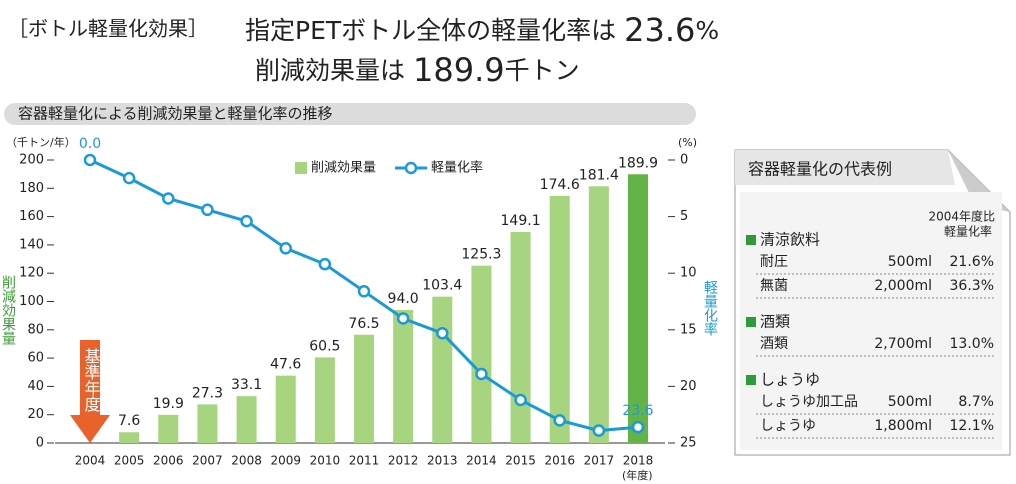  What do you see at coordinates (638, 461) in the screenshot?
I see `x-tick-label: 2018` at bounding box center [638, 461].